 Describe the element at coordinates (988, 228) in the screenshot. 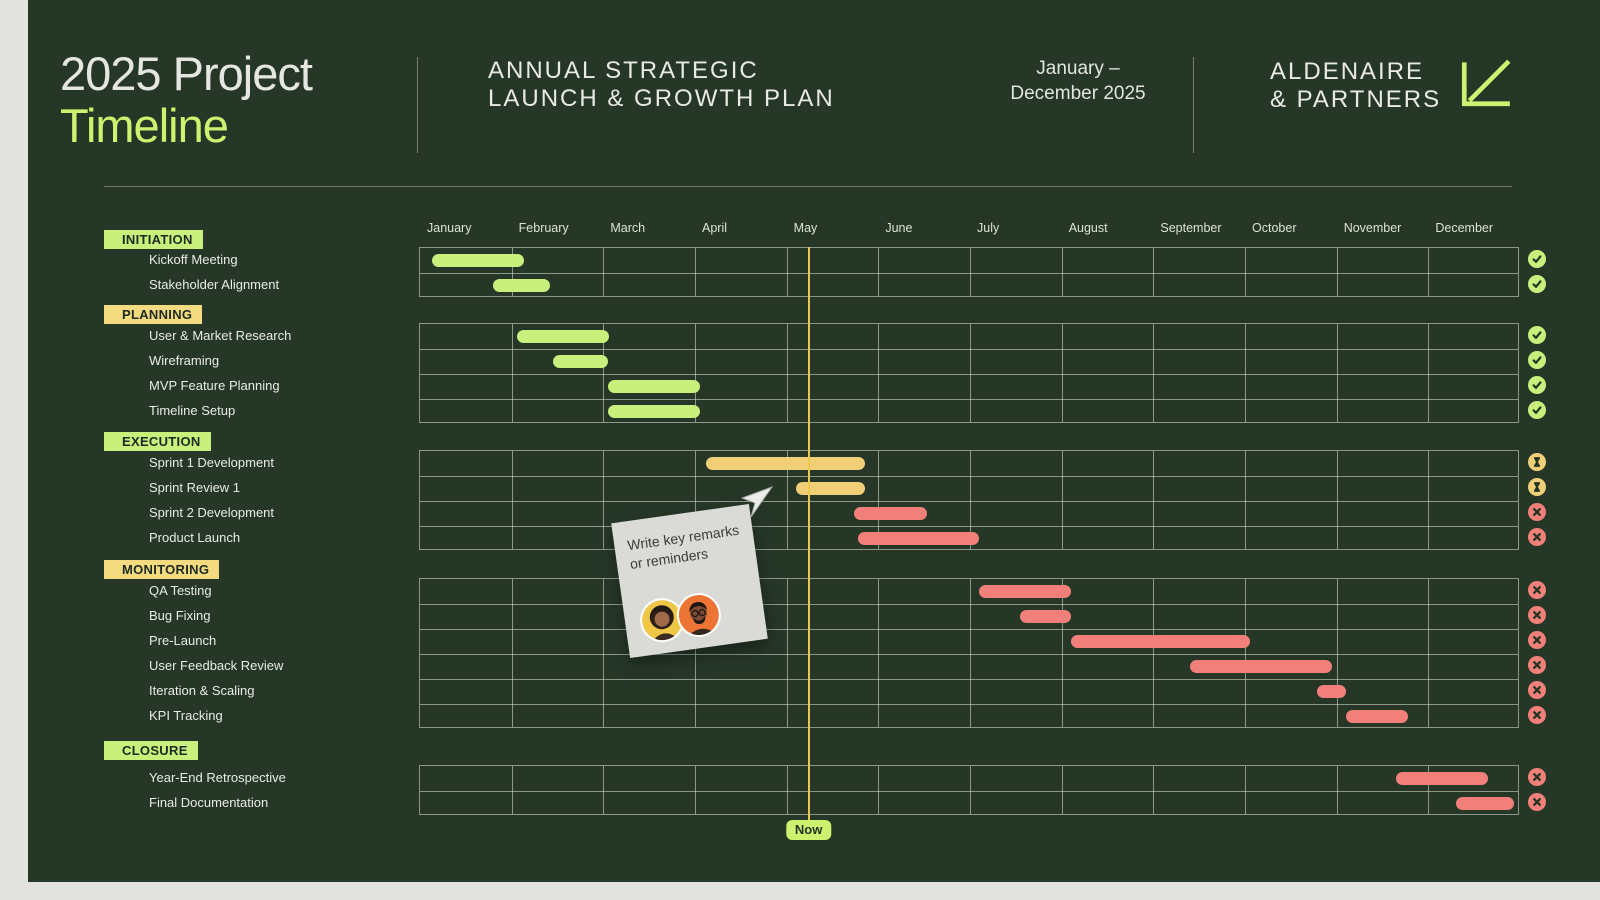

I see `month-label: July` at that location.